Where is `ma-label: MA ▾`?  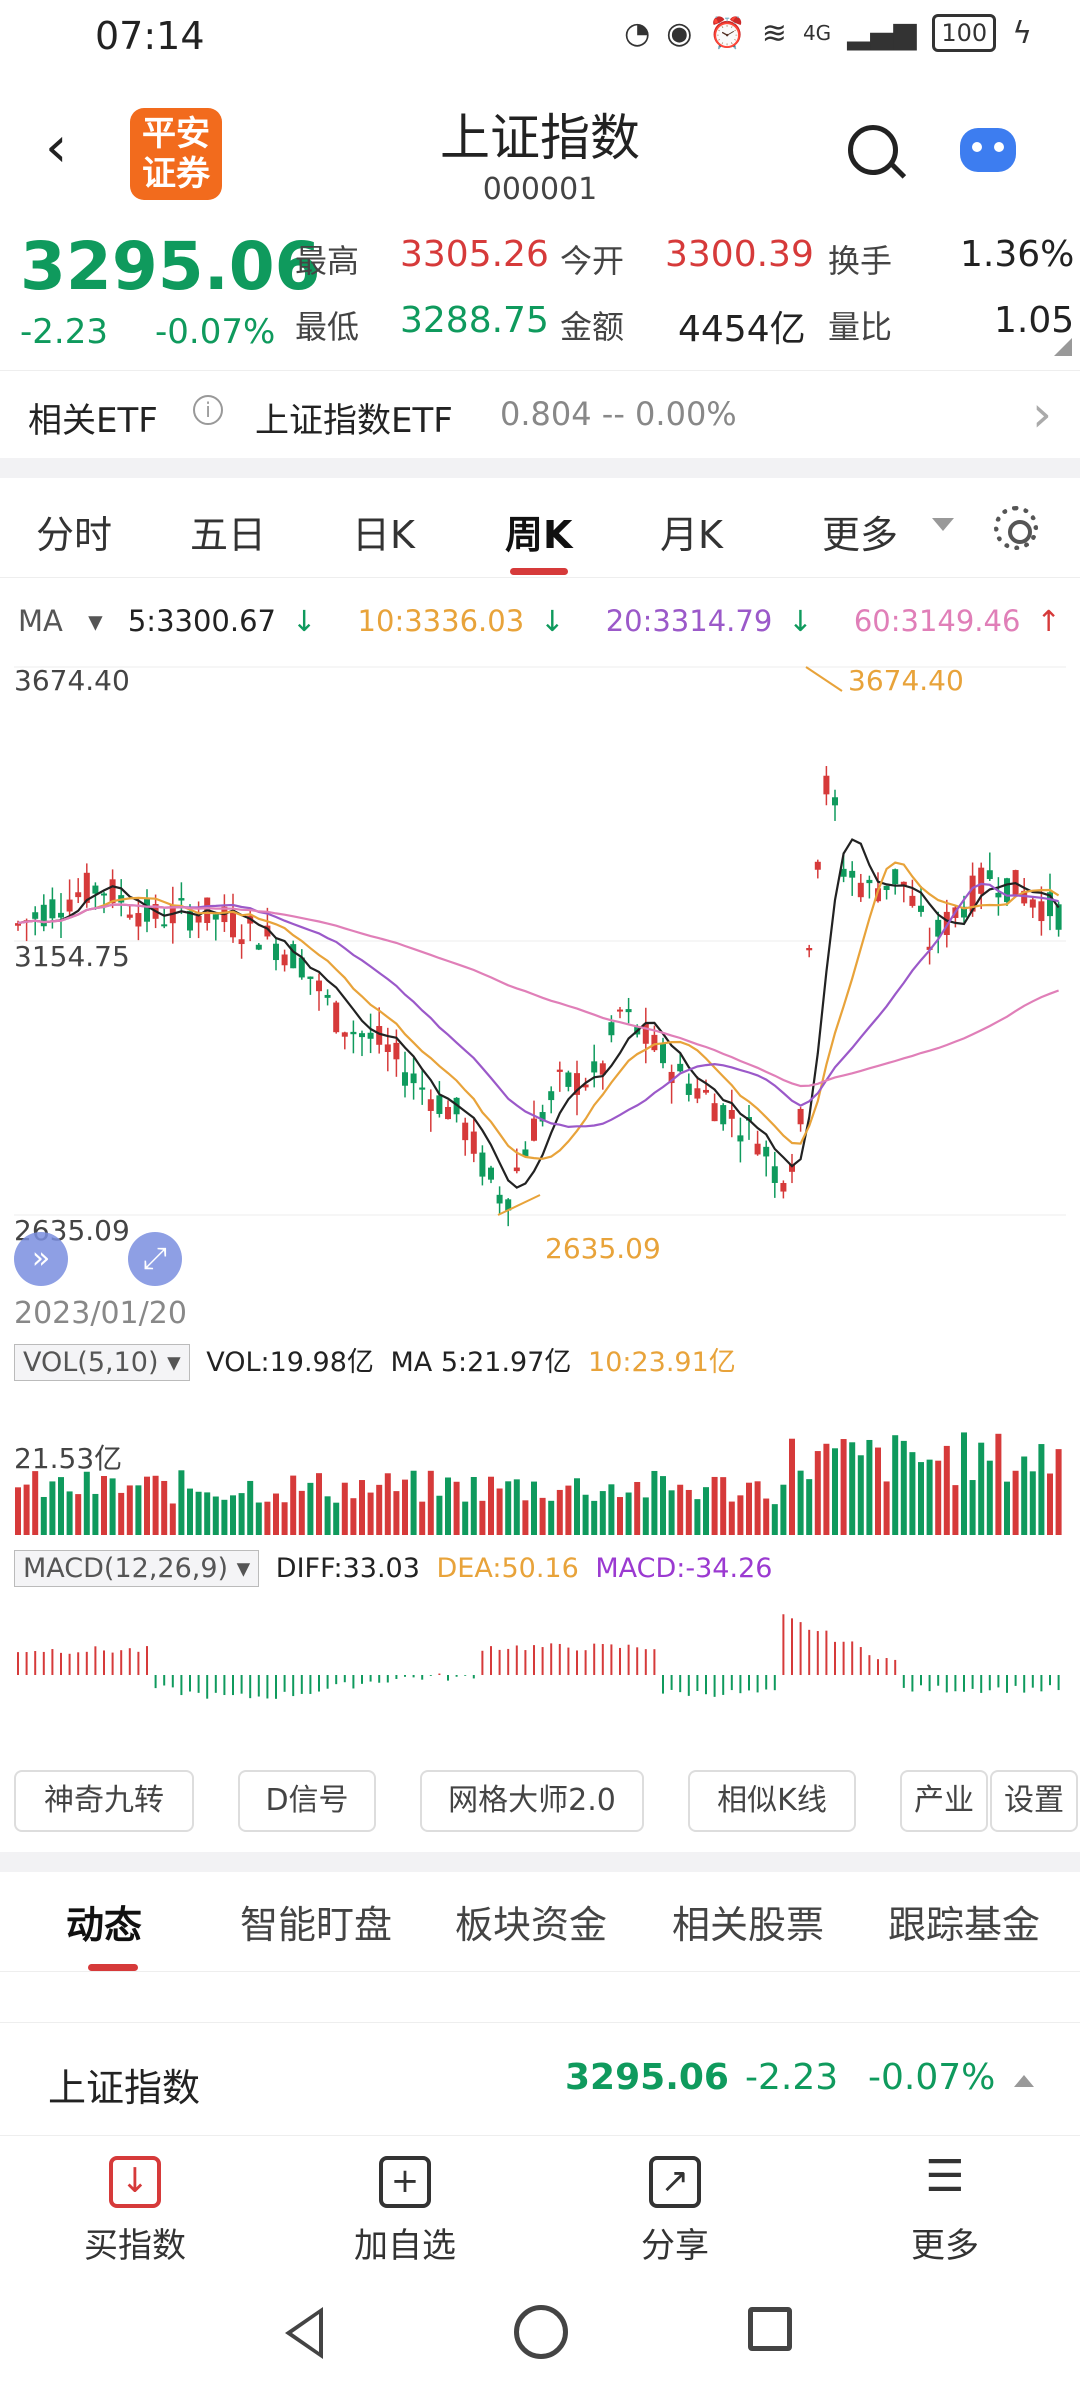
ma-label: MA ▾ is located at coordinates (60, 621).